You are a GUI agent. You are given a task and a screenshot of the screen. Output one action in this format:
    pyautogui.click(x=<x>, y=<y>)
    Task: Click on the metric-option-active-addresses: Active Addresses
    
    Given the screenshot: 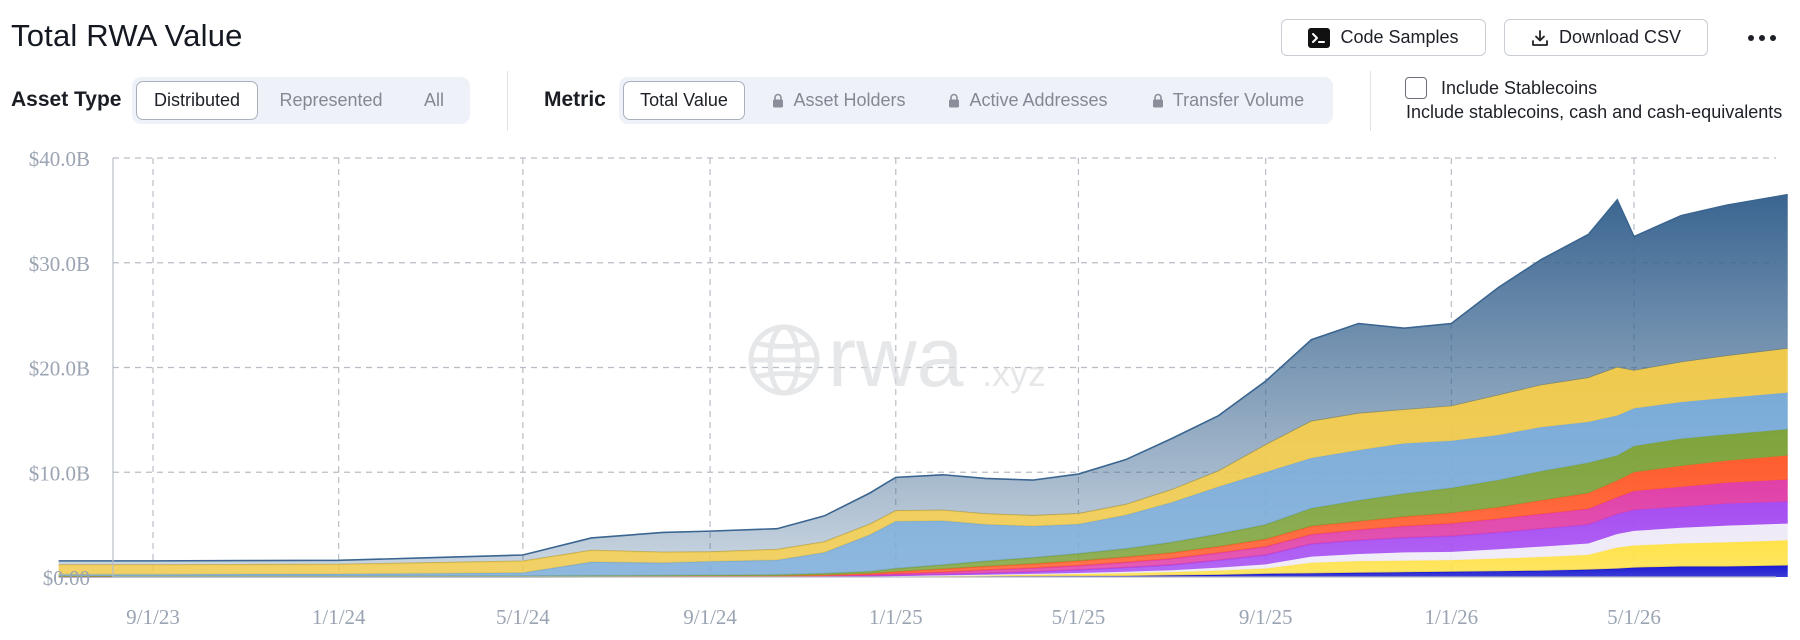 What is the action you would take?
    pyautogui.click(x=1028, y=100)
    